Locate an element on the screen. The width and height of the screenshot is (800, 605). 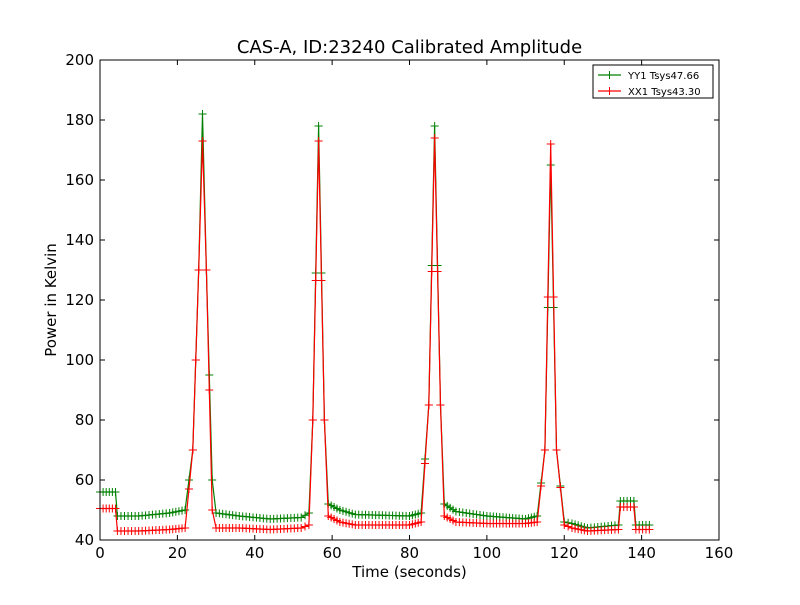
chart-title: CAS-A, ID:23240 Calibrated Amplitude is located at coordinates (409, 47).